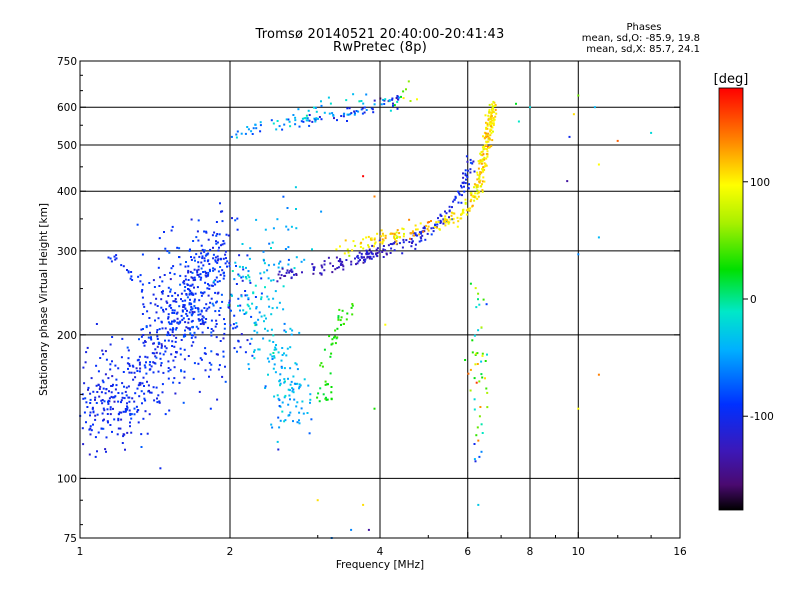 The height and width of the screenshot is (600, 800). Describe the element at coordinates (762, 417) in the screenshot. I see `colorbar-tick-label: -100` at that location.